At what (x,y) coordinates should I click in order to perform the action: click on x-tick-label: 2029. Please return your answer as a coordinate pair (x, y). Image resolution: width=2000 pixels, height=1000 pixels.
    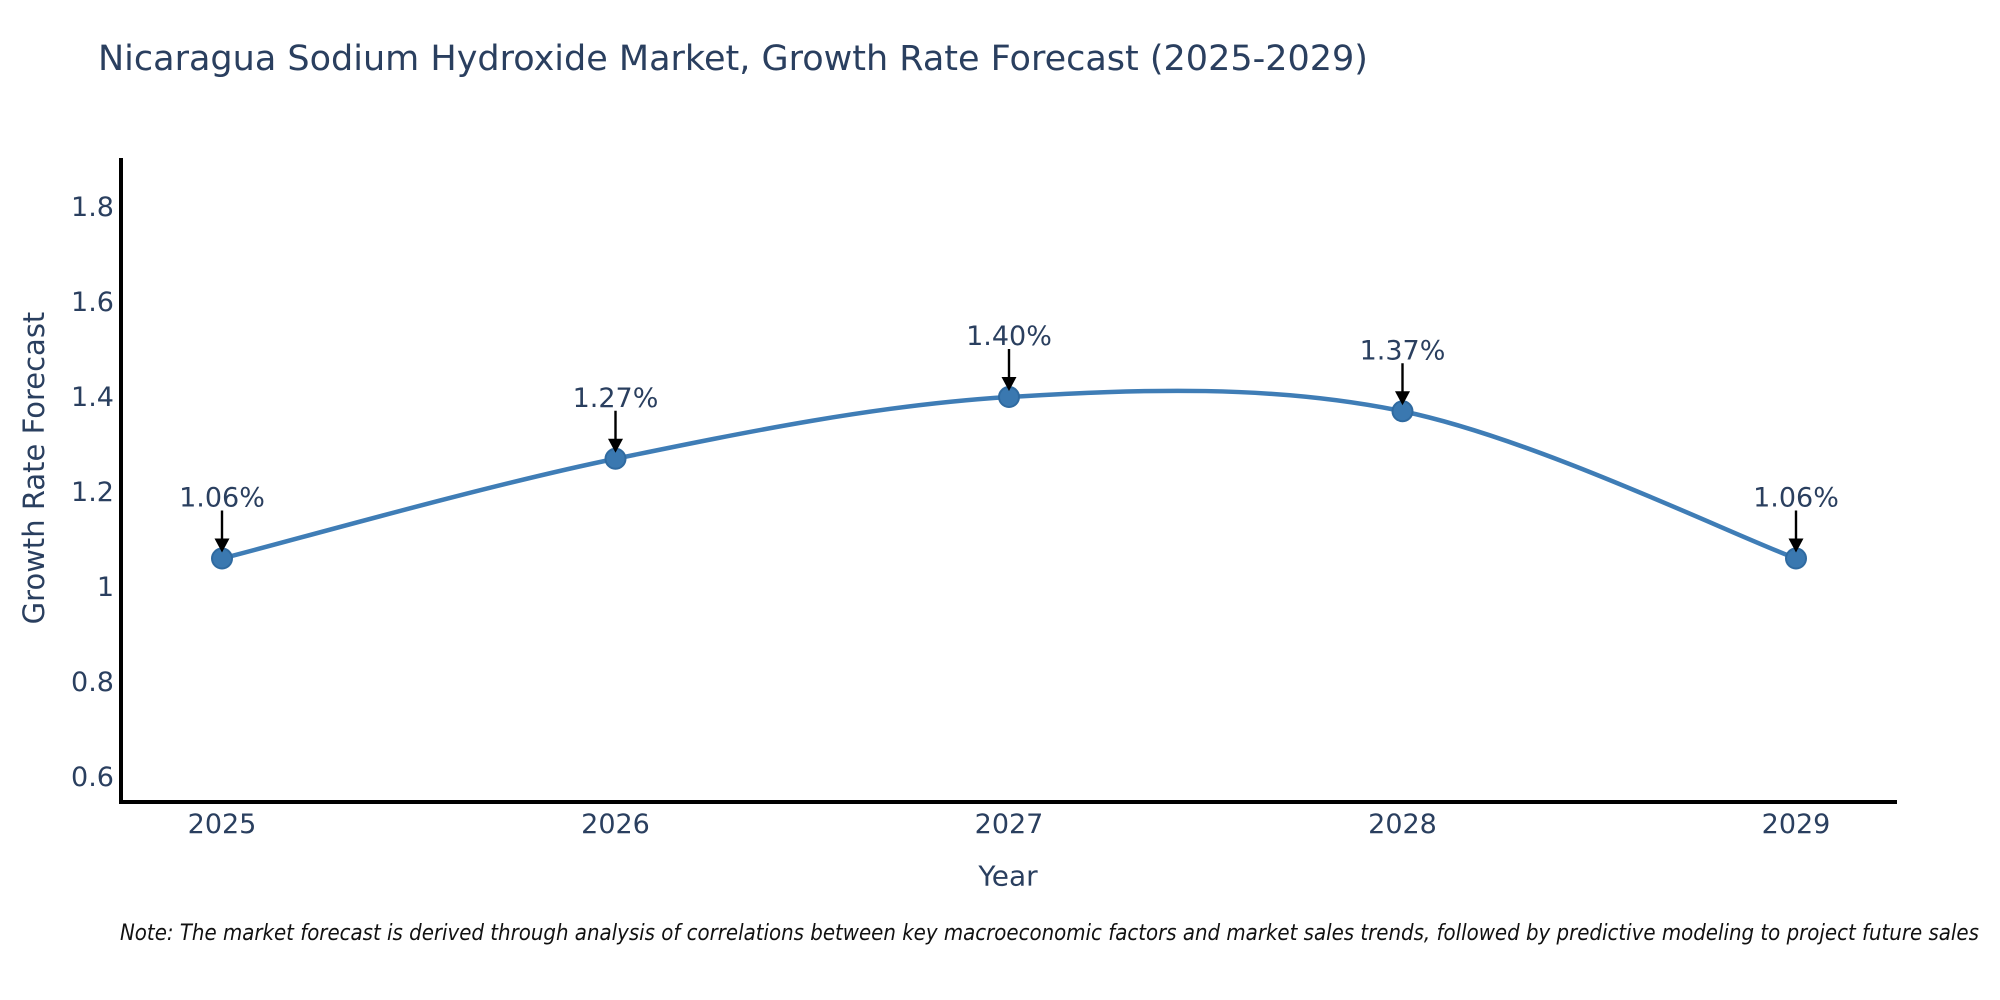
    Looking at the image, I should click on (1796, 824).